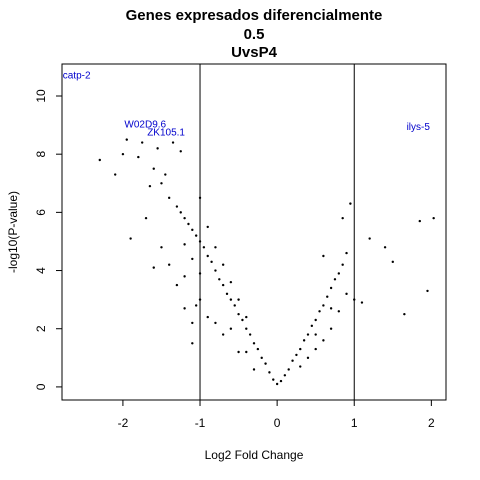 Image resolution: width=480 pixels, height=480 pixels. What do you see at coordinates (277, 423) in the screenshot?
I see `x-tick-label: 0` at bounding box center [277, 423].